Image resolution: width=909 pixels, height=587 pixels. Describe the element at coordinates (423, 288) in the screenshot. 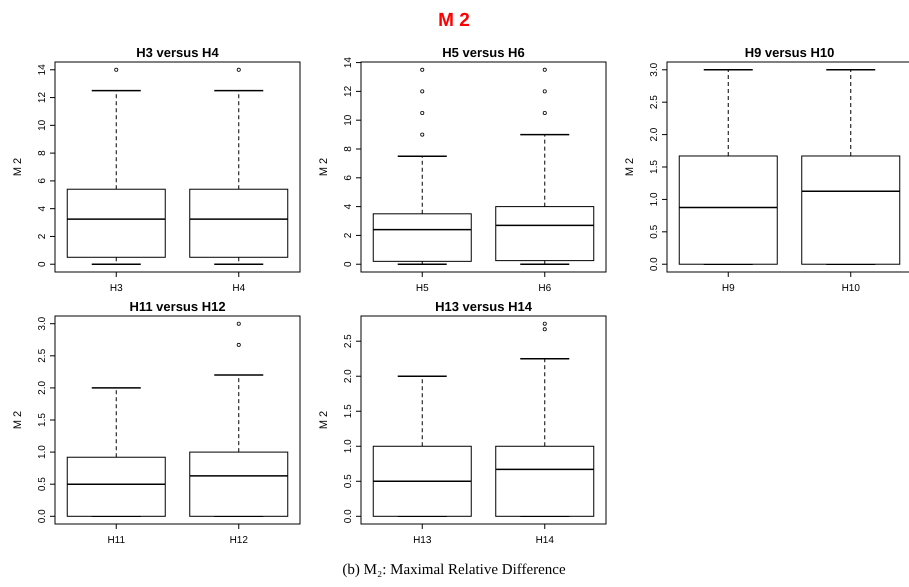

I see `x-tick-label: H5` at that location.